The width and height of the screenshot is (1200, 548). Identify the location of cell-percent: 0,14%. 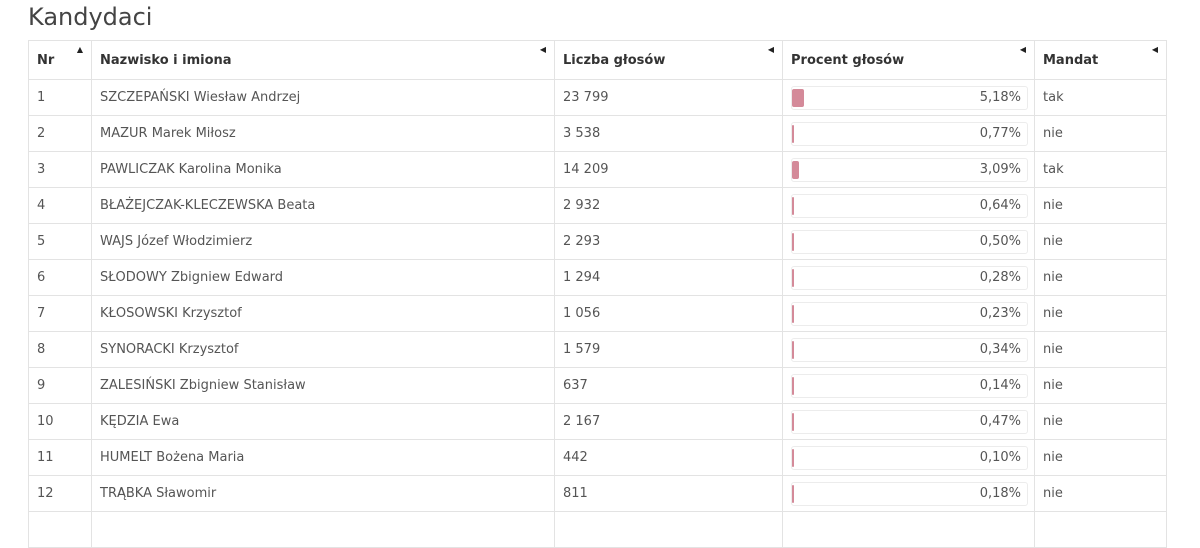
(908, 385).